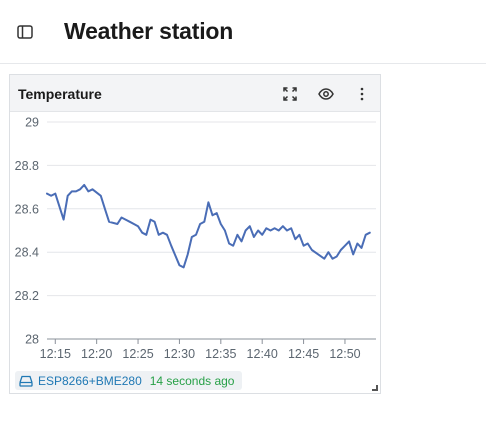  What do you see at coordinates (32, 123) in the screenshot?
I see `y-tick-label: 29` at bounding box center [32, 123].